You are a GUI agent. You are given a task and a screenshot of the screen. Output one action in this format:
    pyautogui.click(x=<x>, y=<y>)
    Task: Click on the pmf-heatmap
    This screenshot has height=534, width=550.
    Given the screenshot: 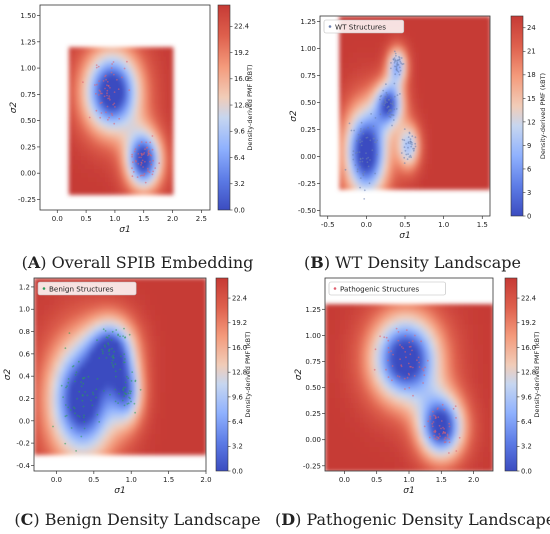 What is the action you would take?
    pyautogui.click(x=120, y=367)
    